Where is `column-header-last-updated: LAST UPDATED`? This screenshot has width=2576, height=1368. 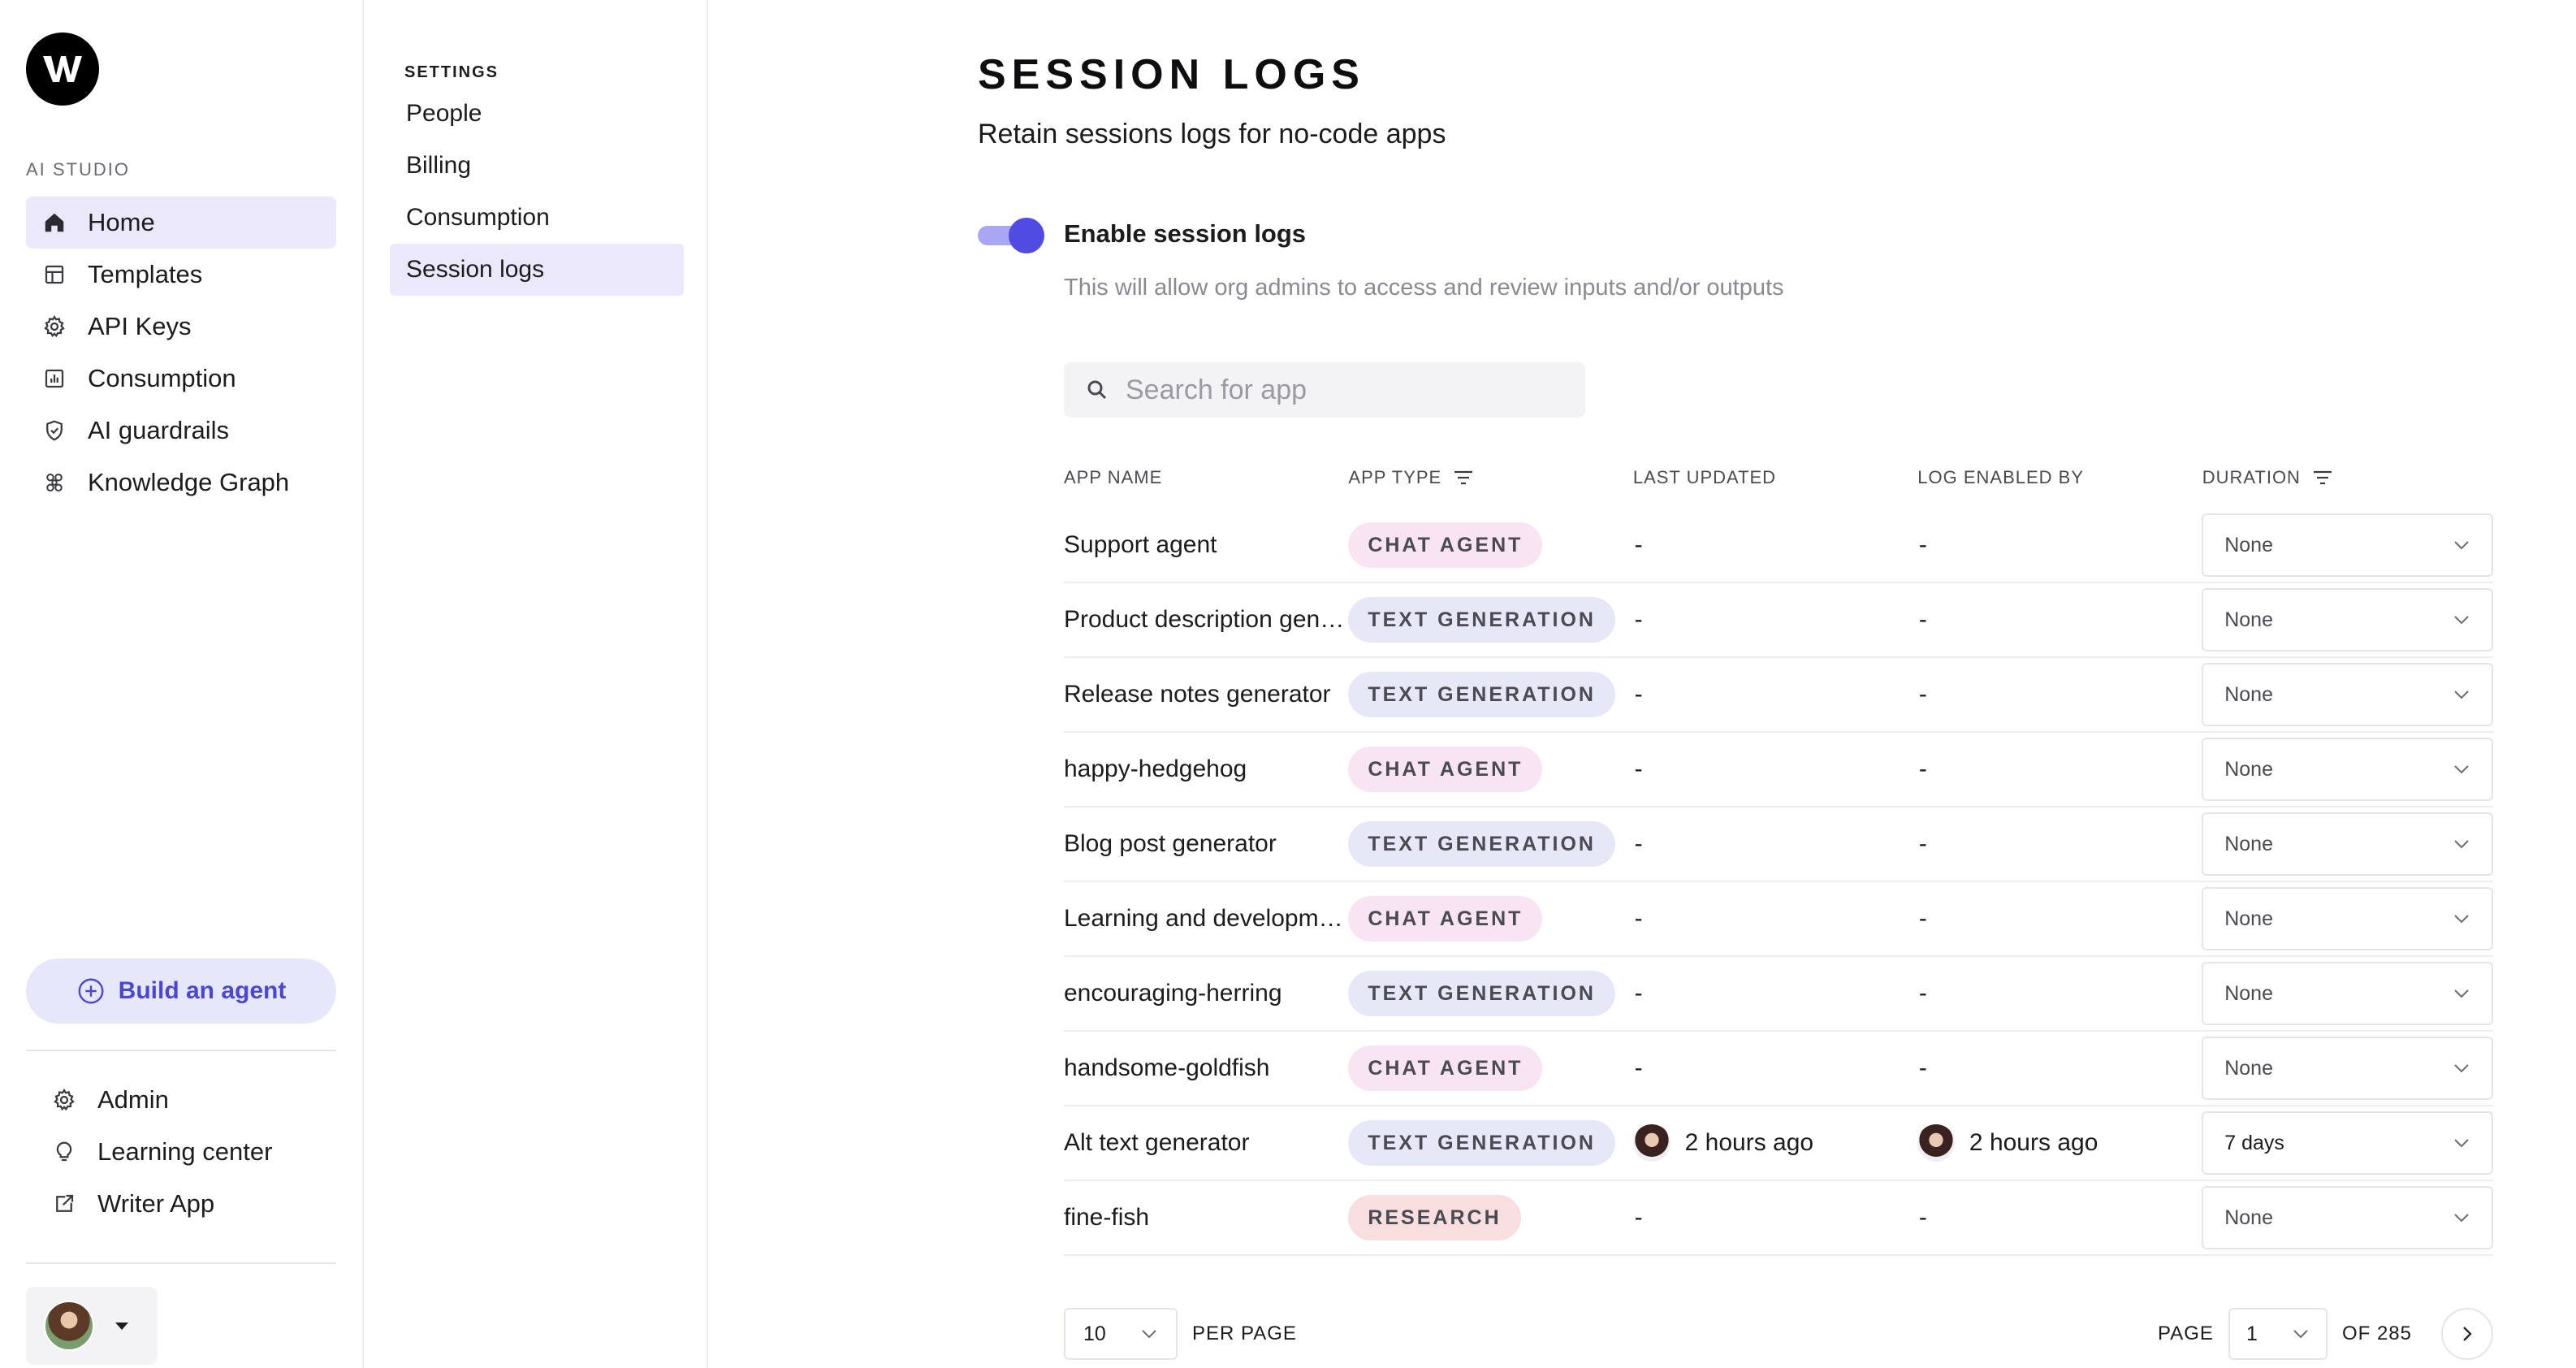
column-header-last-updated: LAST UPDATED is located at coordinates (1705, 477).